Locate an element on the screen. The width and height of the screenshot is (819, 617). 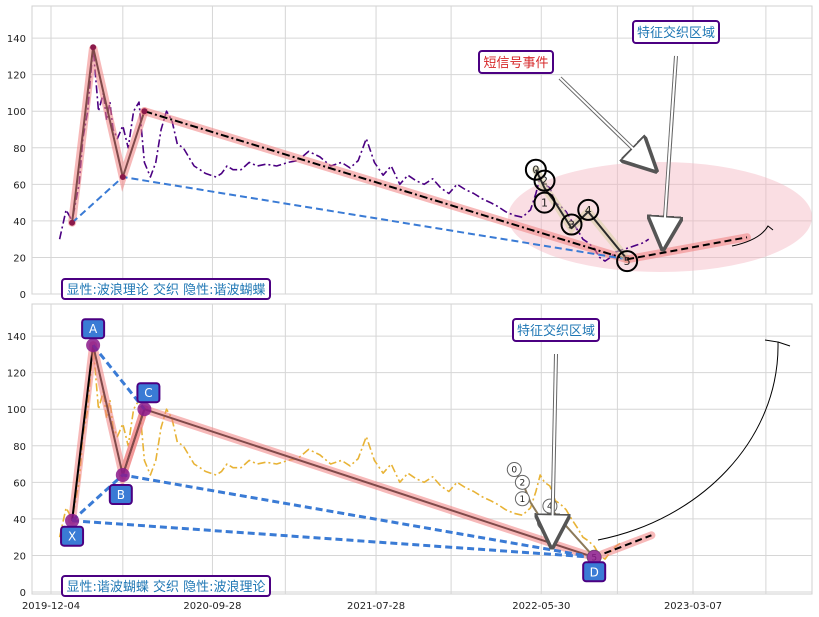
top-y-tick-labels: 0 20 40 60 80 100 120 140 is located at coordinates (16, 167).